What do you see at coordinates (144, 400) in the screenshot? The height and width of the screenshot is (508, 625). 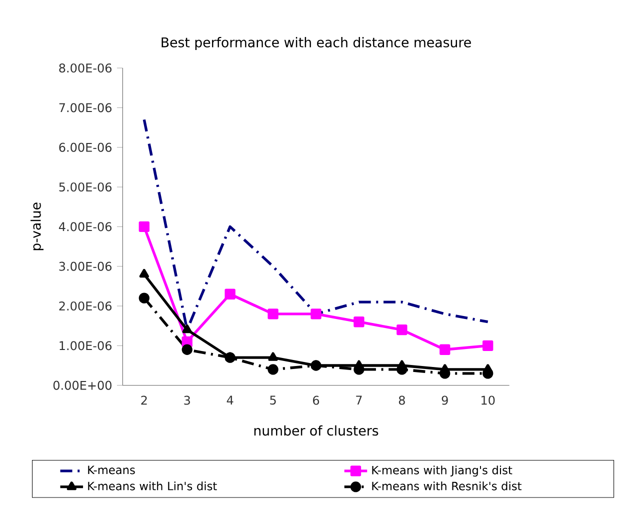 I see `x-tick-label: 2` at bounding box center [144, 400].